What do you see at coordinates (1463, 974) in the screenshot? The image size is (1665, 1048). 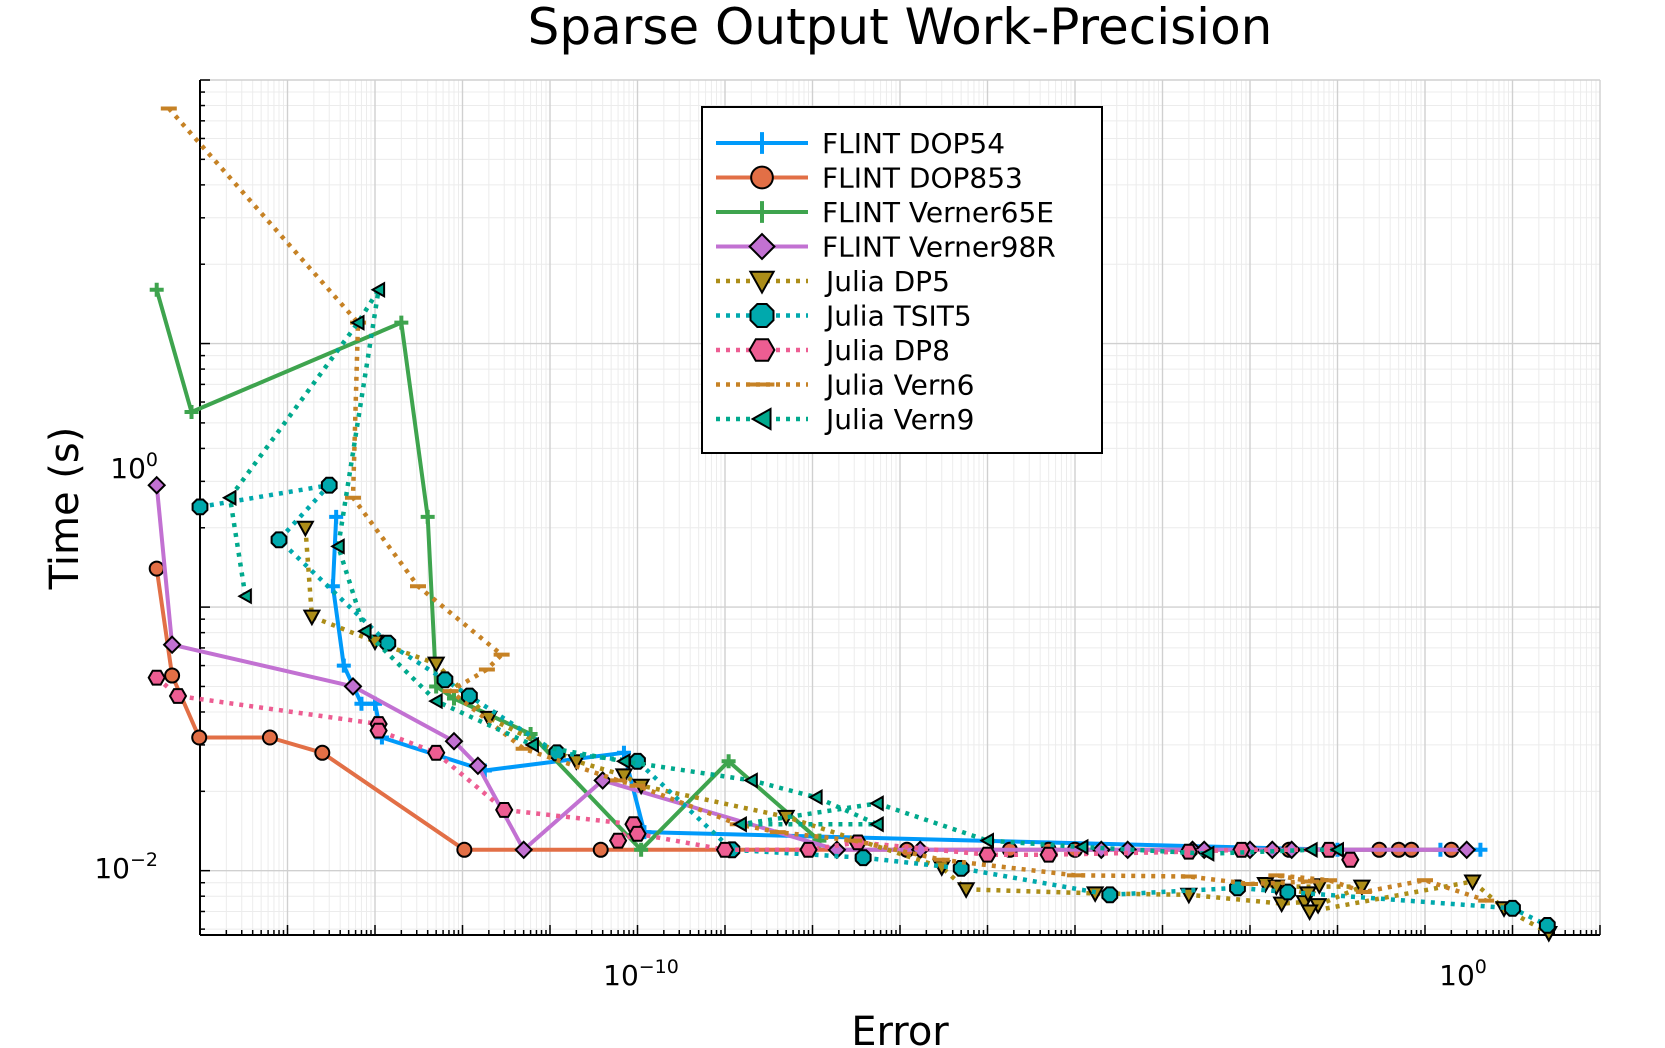 I see `x-tick-label-1e0: 100` at bounding box center [1463, 974].